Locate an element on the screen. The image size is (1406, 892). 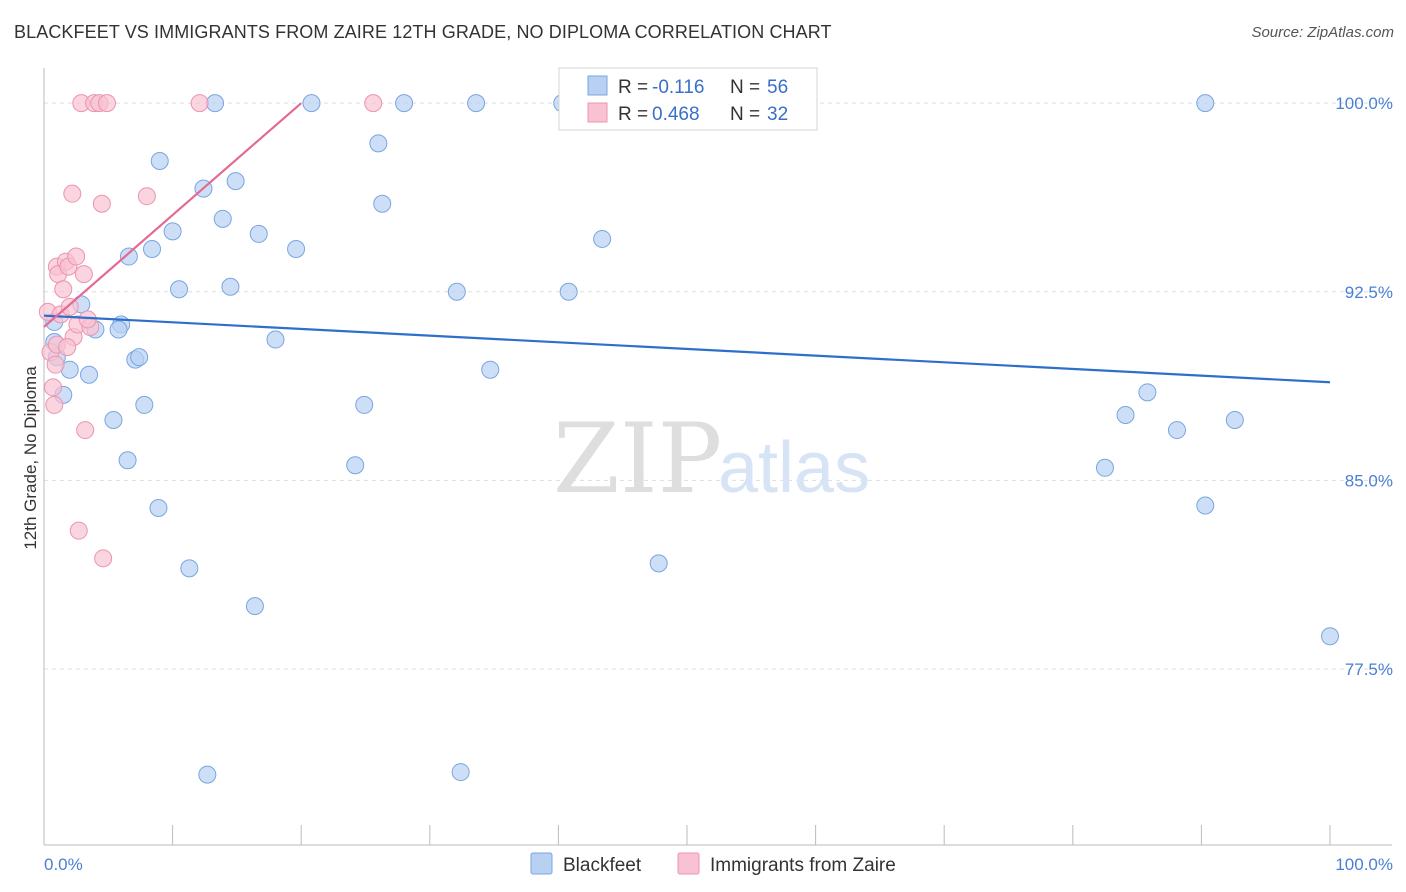
legend-swatch-zaire is located at coordinates (597, 112).